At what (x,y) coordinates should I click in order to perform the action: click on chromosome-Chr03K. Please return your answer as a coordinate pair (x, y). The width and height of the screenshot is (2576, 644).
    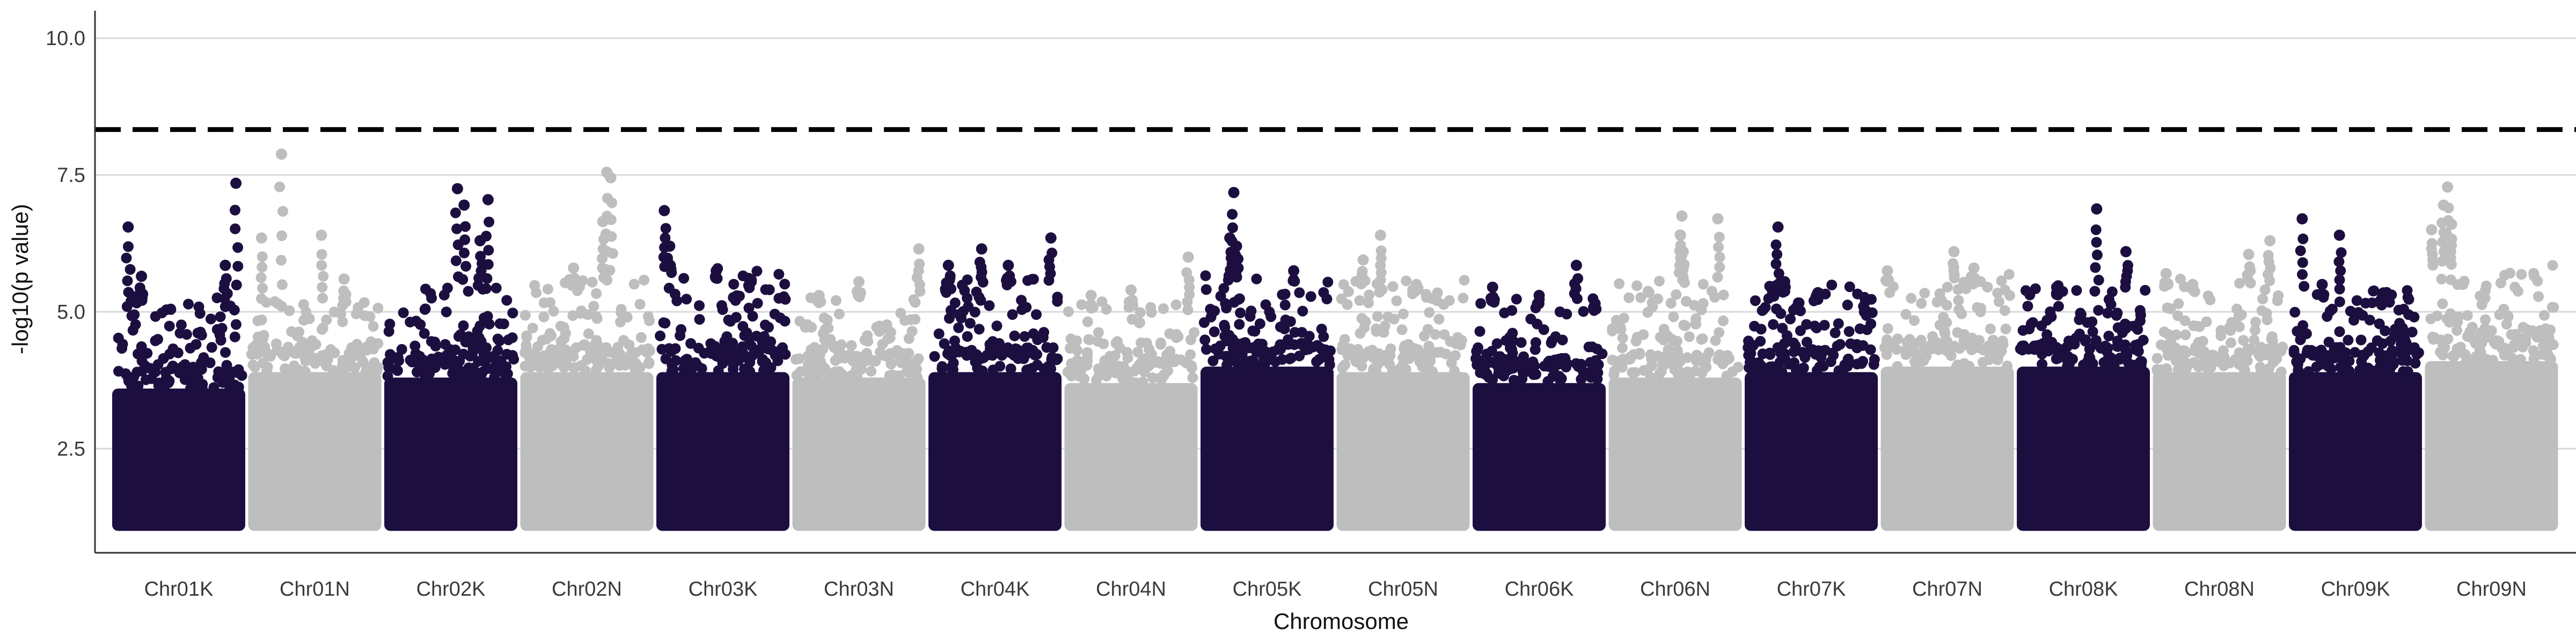
    Looking at the image, I should click on (723, 367).